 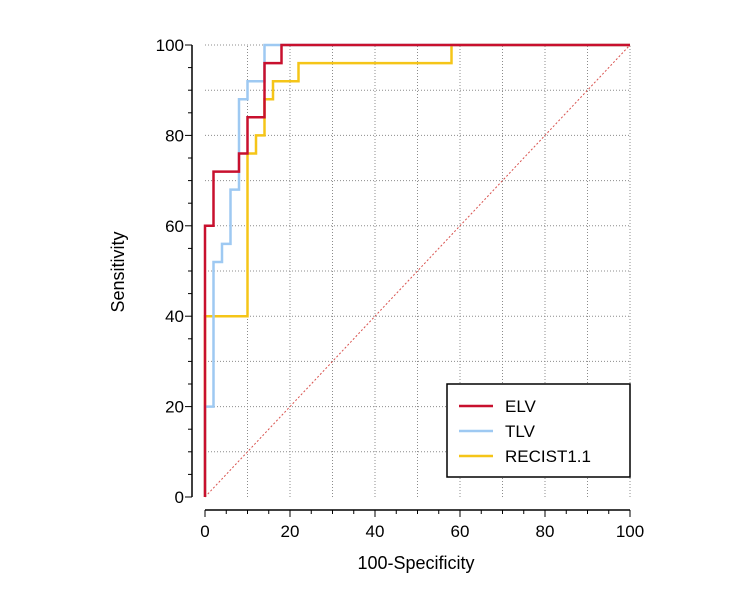 What do you see at coordinates (174, 407) in the screenshot?
I see `y-tick-label: 20` at bounding box center [174, 407].